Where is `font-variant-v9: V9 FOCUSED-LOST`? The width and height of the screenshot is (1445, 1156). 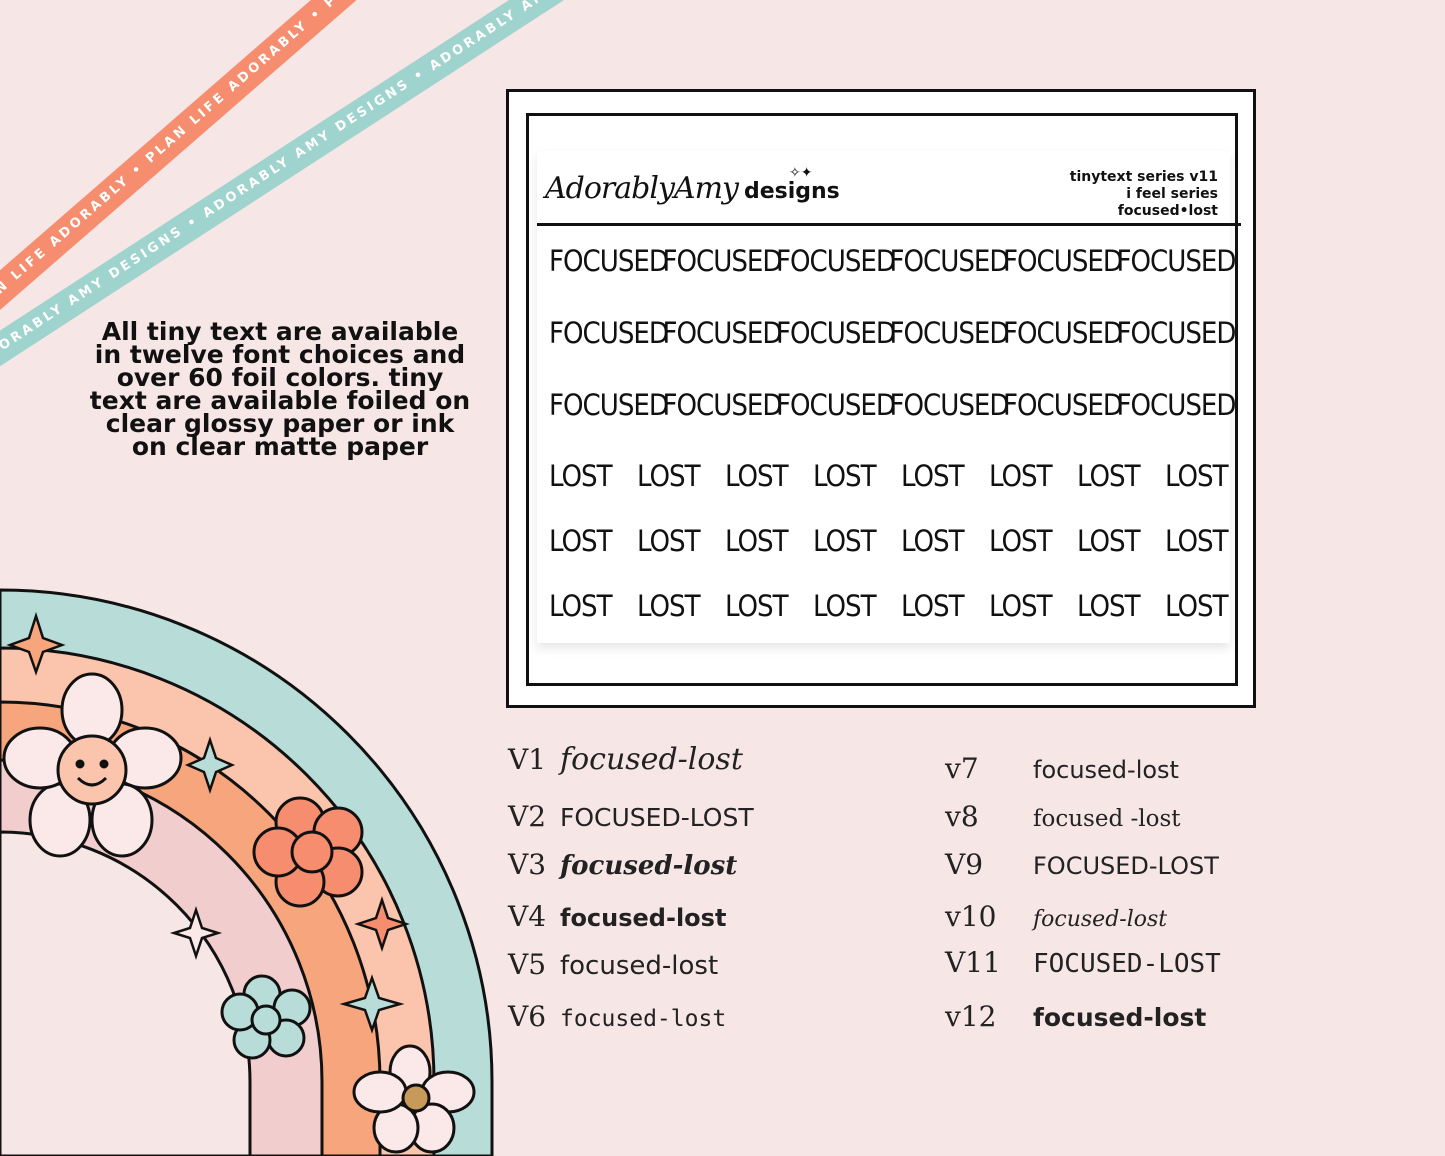 font-variant-v9: V9 FOCUSED-LOST is located at coordinates (1082, 864).